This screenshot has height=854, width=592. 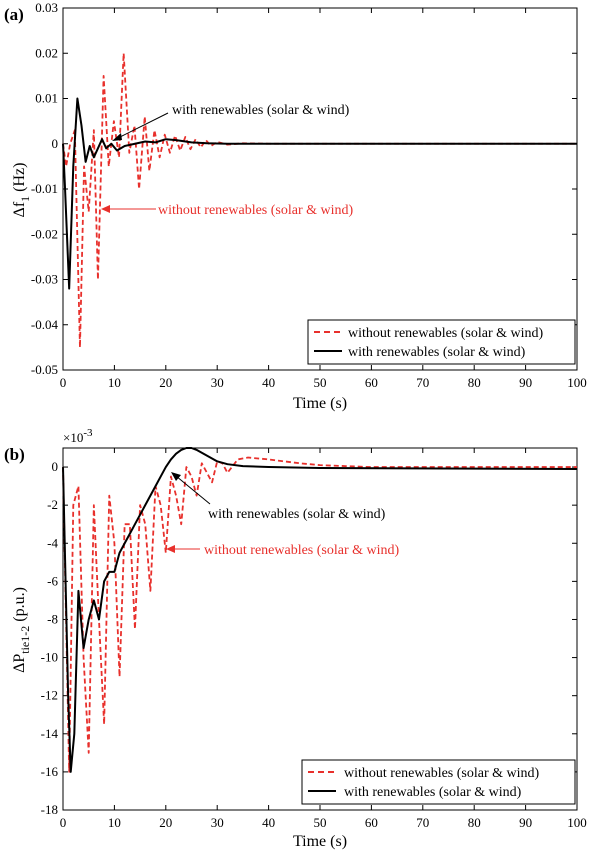 I want to click on panel-a-y-axis-label: Δf1 (Hz), so click(x=21, y=190).